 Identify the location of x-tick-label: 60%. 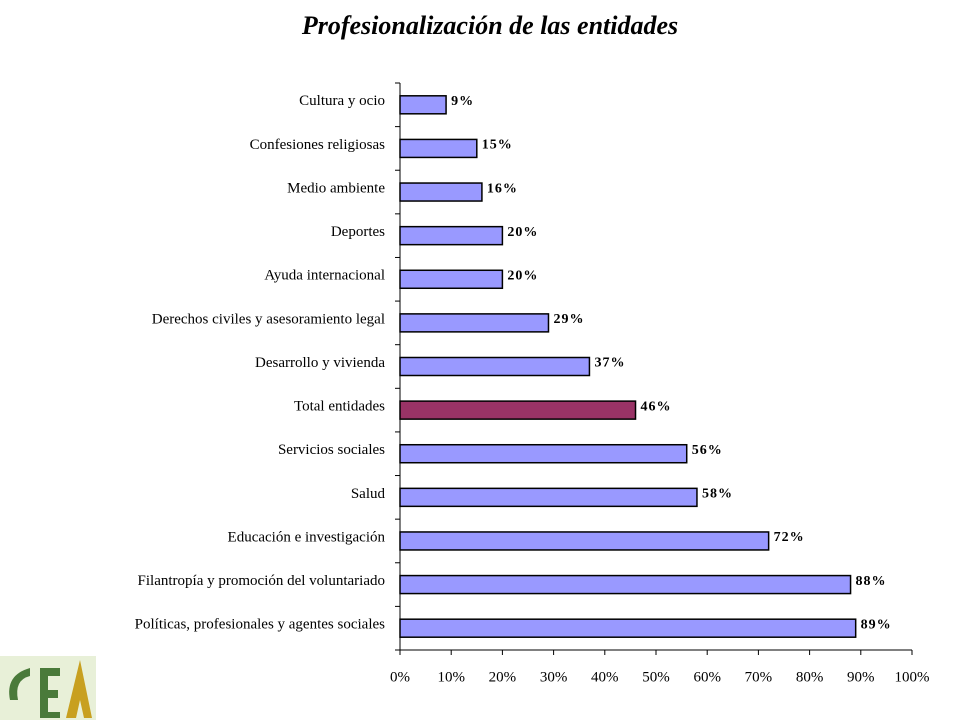
(707, 677).